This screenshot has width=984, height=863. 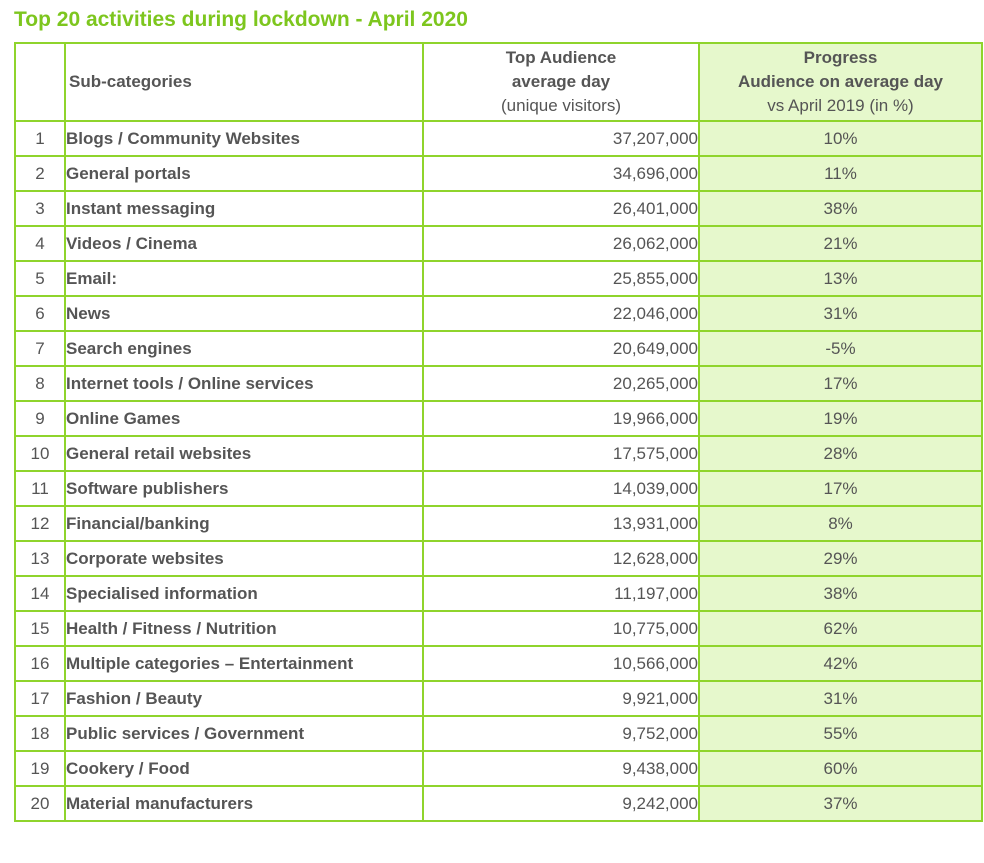 What do you see at coordinates (561, 418) in the screenshot?
I see `audience-cell: 19,966,000` at bounding box center [561, 418].